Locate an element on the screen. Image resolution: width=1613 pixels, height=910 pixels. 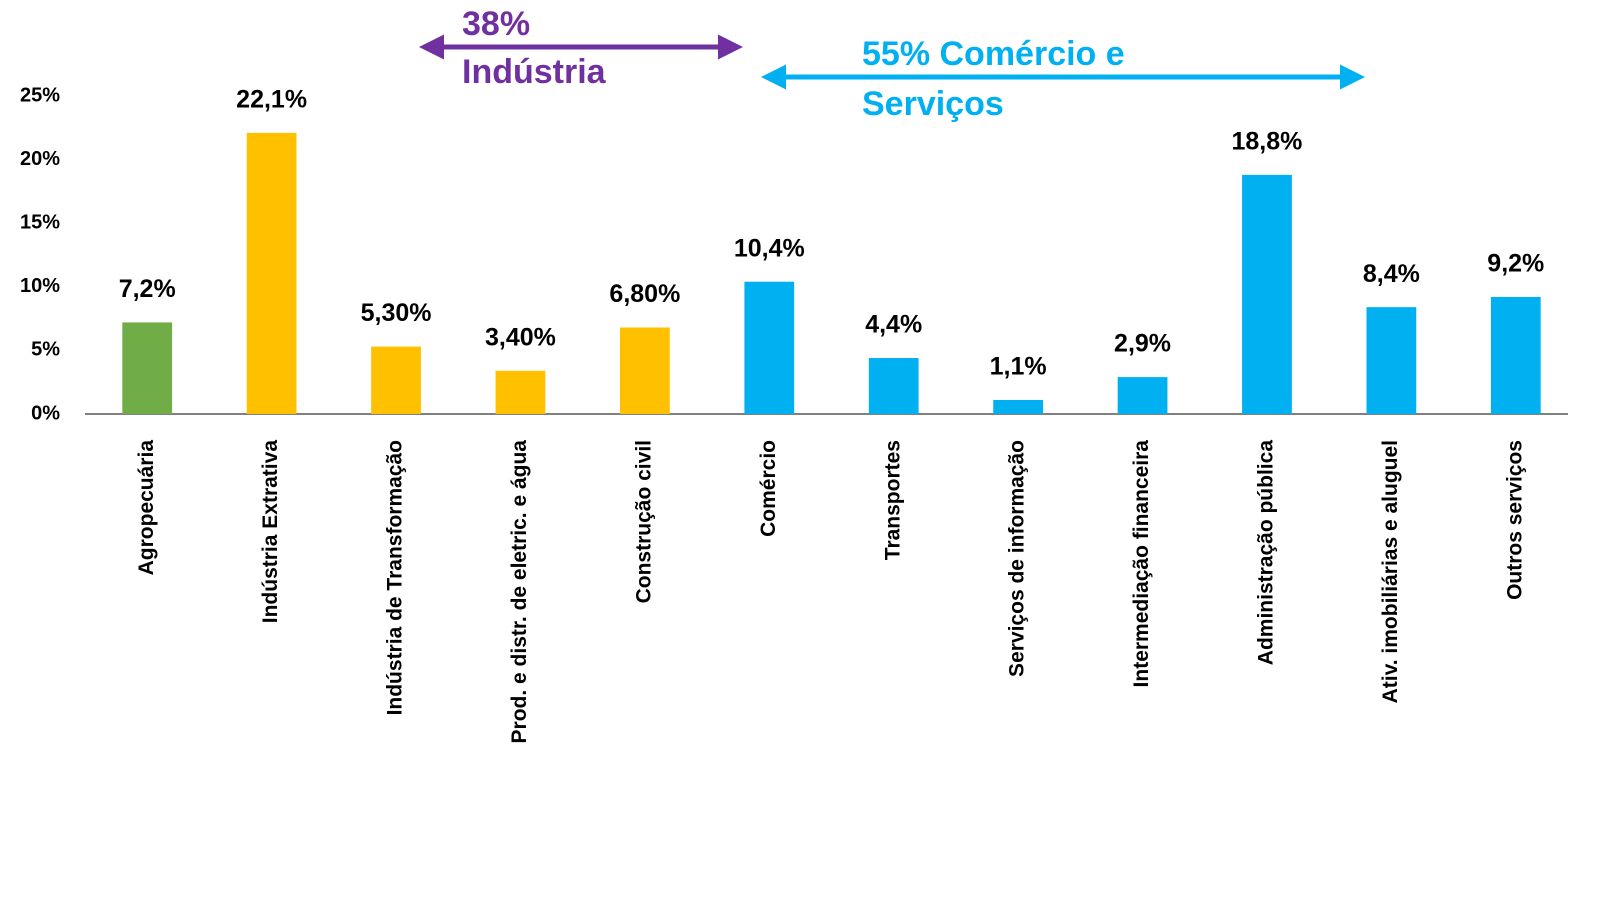
x-tick-label: Administração pública is located at coordinates (1266, 553).